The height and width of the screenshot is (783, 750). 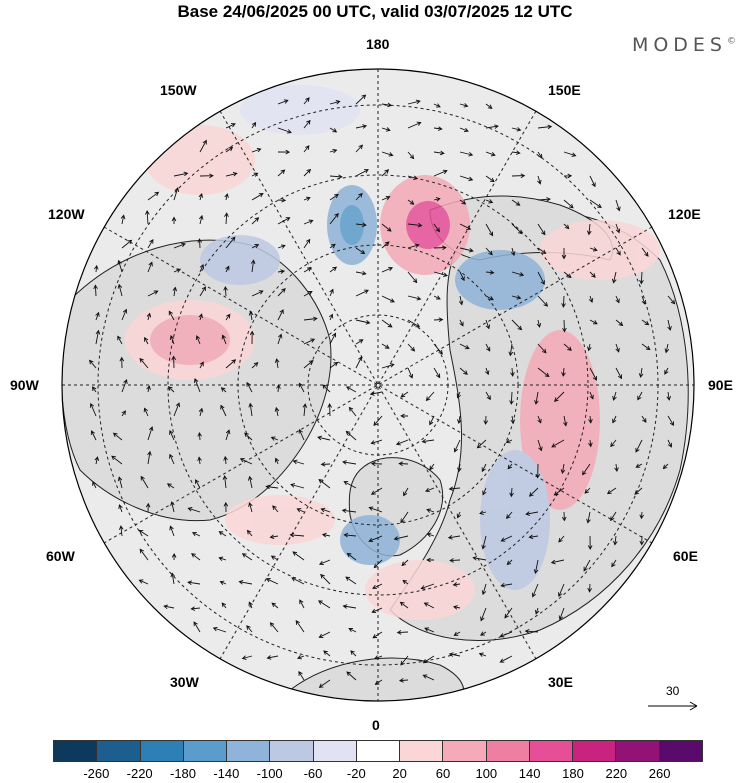 I want to click on copyright-mark: ©, so click(x=731, y=41).